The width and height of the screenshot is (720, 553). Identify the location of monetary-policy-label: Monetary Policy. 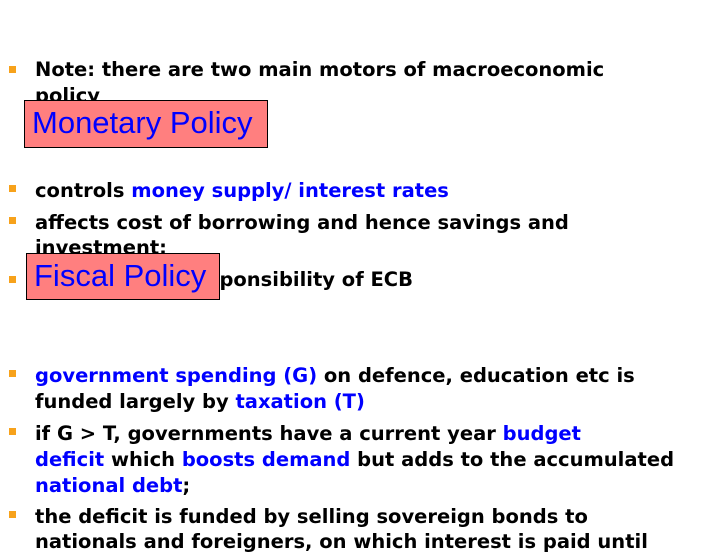
(146, 124).